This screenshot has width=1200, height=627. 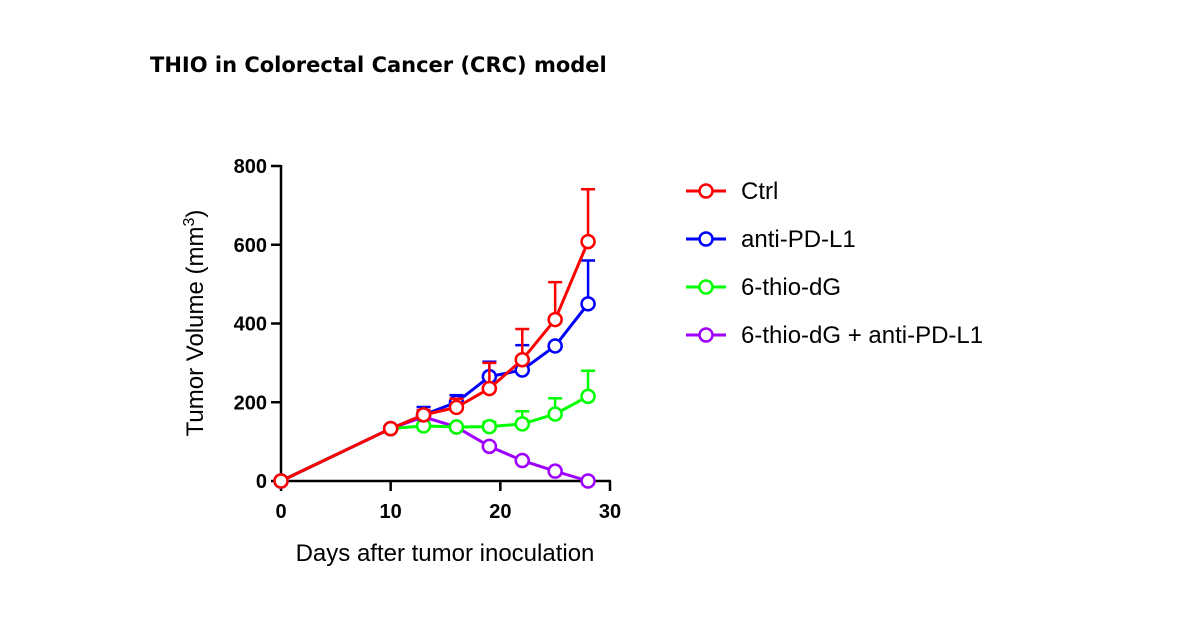 I want to click on y-axis-label: Tumor Volume (mm3), so click(x=195, y=323).